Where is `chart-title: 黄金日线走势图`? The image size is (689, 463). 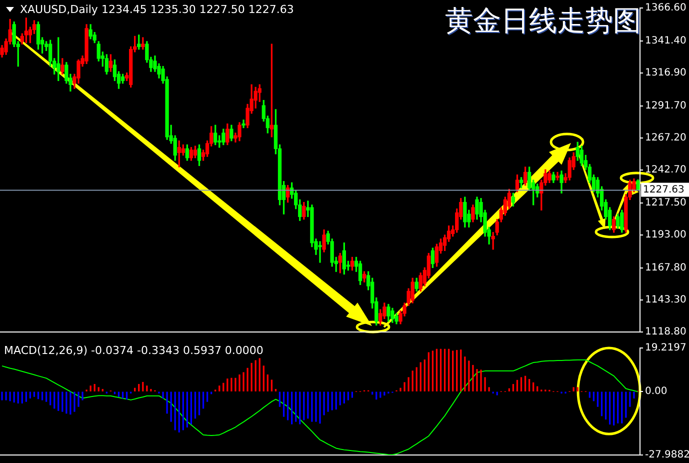
chart-title: 黄金日线走势图 is located at coordinates (543, 22).